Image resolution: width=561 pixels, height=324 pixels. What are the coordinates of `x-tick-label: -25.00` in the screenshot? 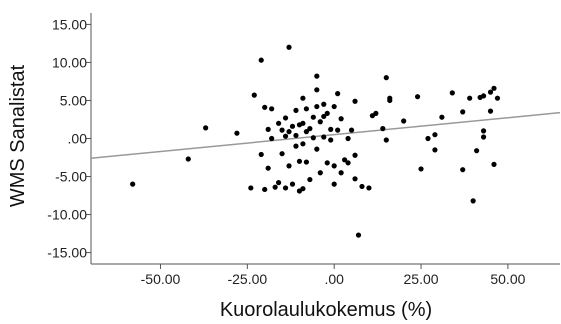 It's located at (247, 279).